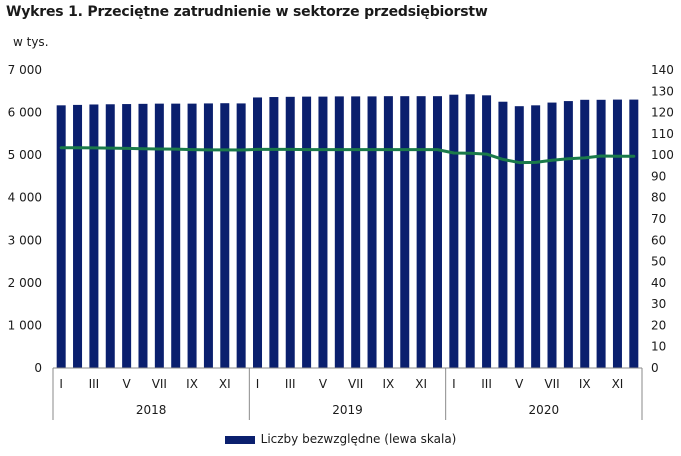 This screenshot has height=456, width=681. I want to click on left-axis-tick-label: 0, so click(38, 368).